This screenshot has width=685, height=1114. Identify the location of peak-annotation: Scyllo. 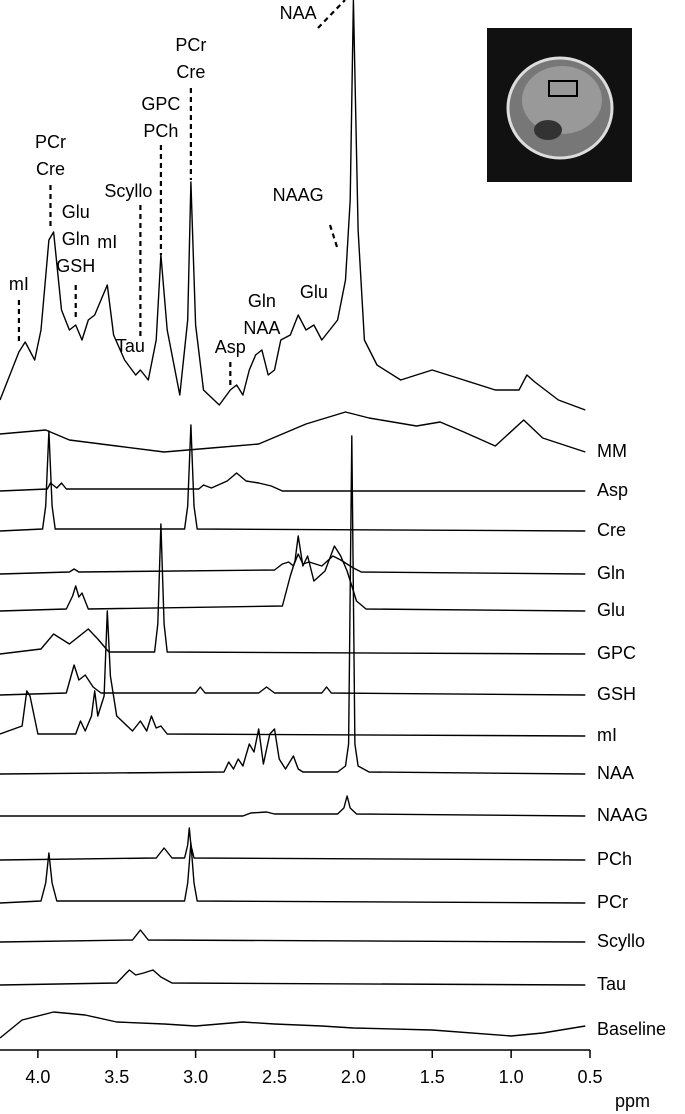
(128, 191).